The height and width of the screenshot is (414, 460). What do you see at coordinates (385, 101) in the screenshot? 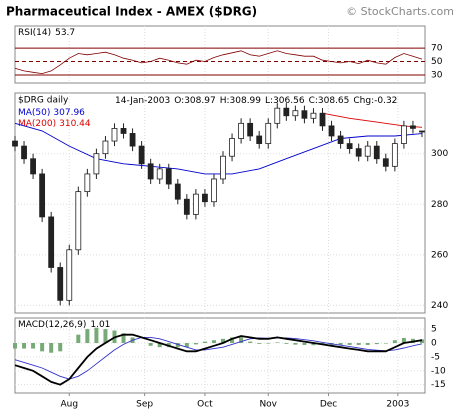
I see `quote-field-value: -0.32` at bounding box center [385, 101].